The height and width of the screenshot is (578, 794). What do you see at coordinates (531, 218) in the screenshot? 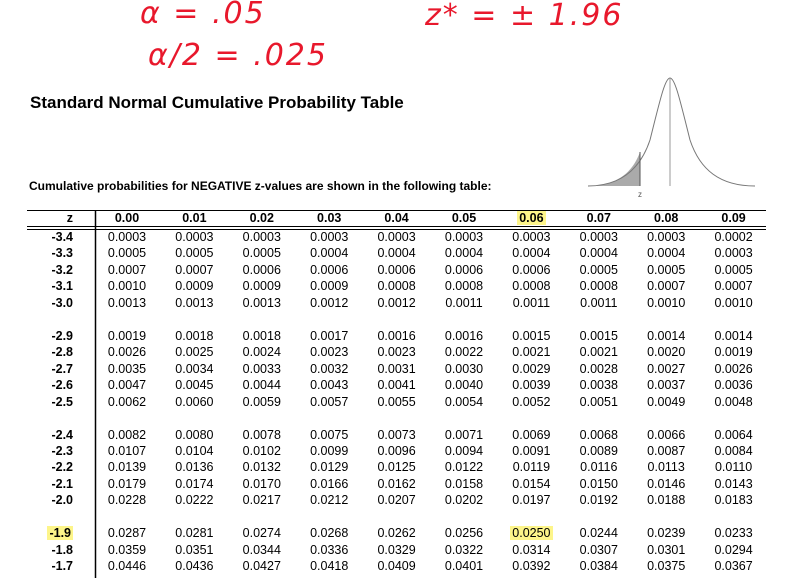
I see `table-cell: 0.06` at bounding box center [531, 218].